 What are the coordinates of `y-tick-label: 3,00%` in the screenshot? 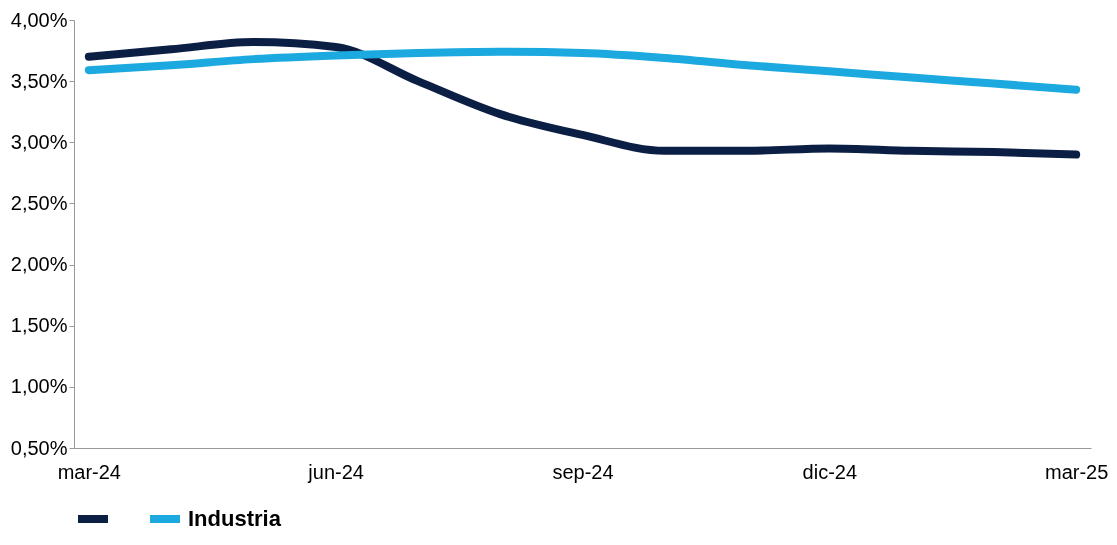 It's located at (39, 141).